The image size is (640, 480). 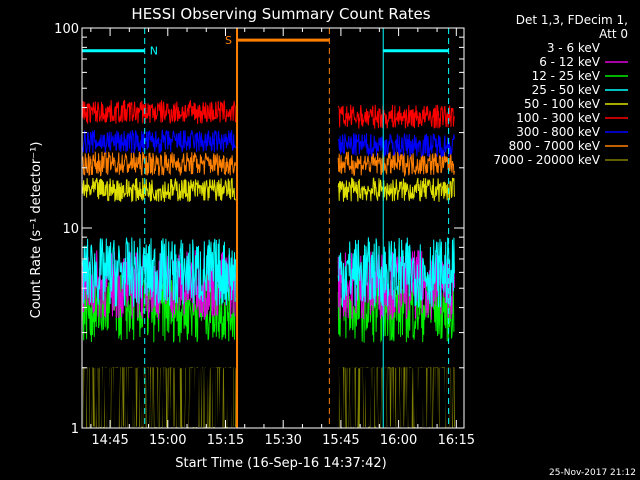 What do you see at coordinates (109, 440) in the screenshot?
I see `x-tick-label: 14:45` at bounding box center [109, 440].